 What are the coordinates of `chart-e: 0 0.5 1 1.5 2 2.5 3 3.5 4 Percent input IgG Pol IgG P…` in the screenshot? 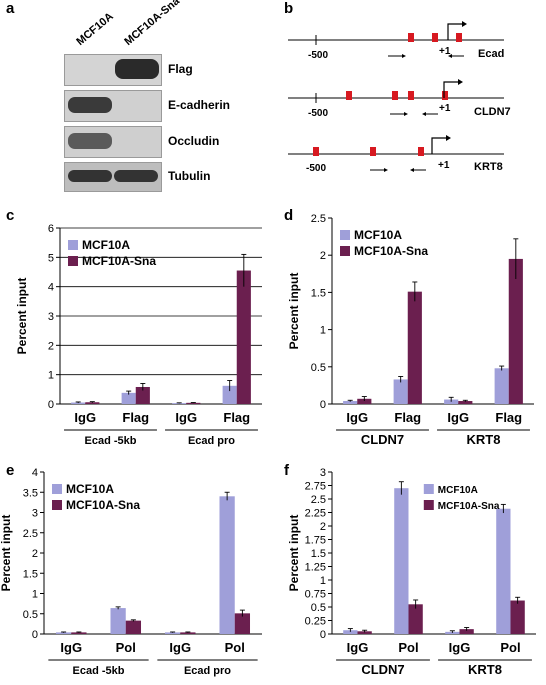 It's located at (131, 572).